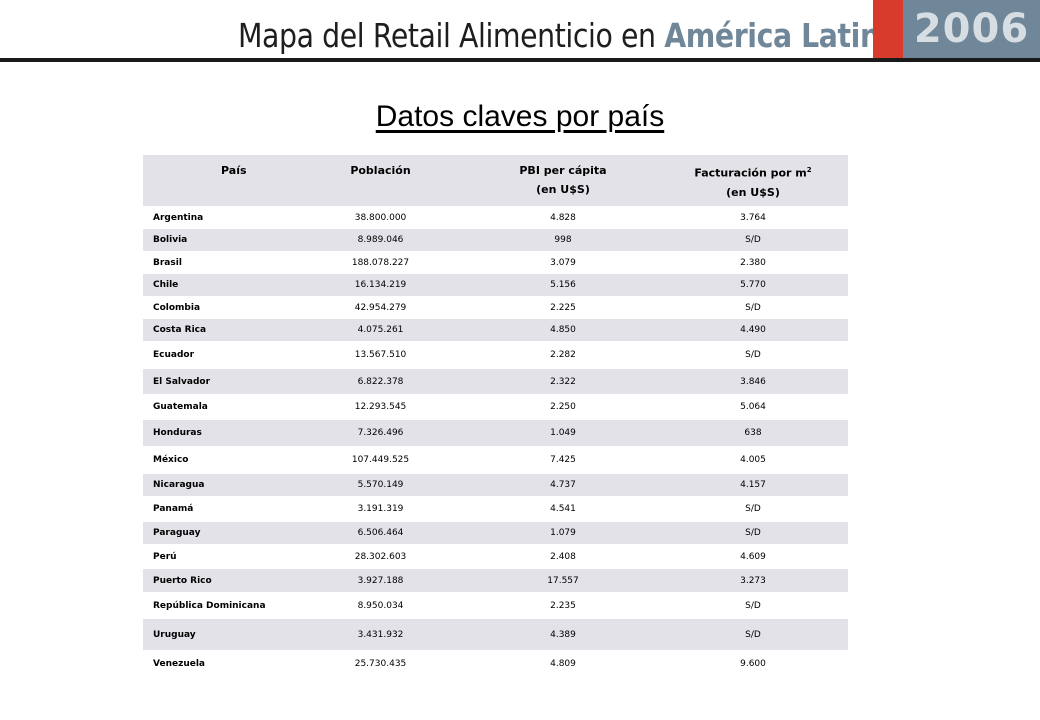 The width and height of the screenshot is (1040, 720). I want to click on cell-gdp: 2.408, so click(563, 556).